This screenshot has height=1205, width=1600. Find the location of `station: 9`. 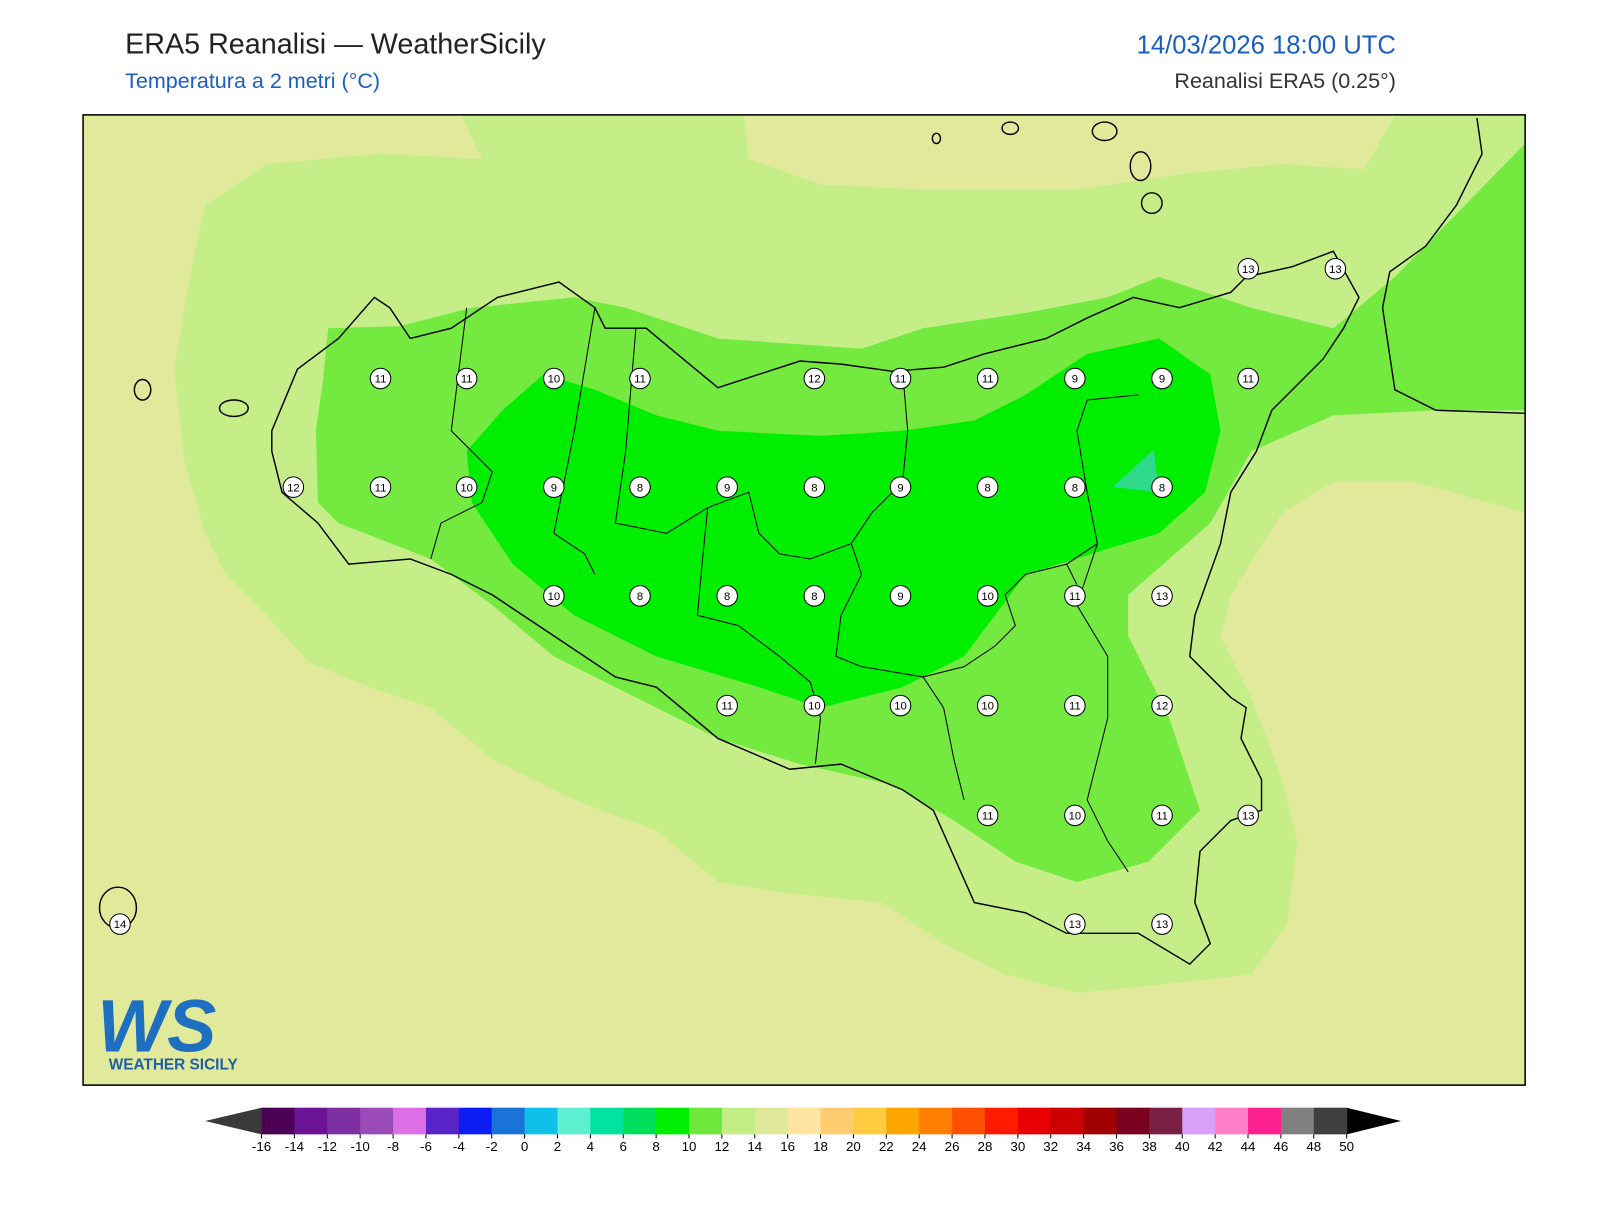

station: 9 is located at coordinates (727, 487).